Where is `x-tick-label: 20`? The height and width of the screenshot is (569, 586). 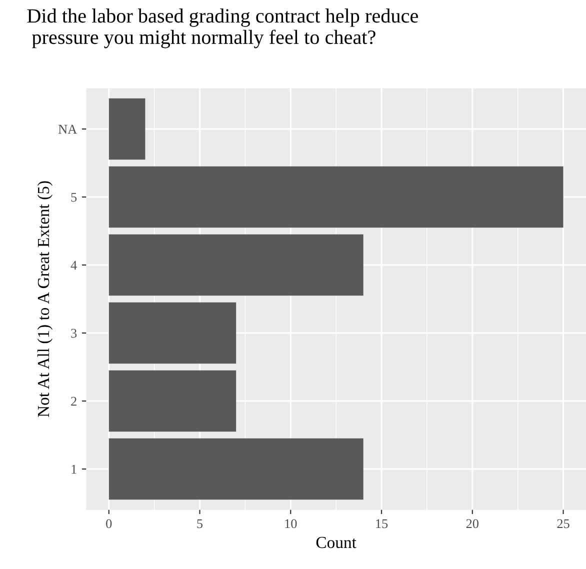 x-tick-label: 20 is located at coordinates (472, 523).